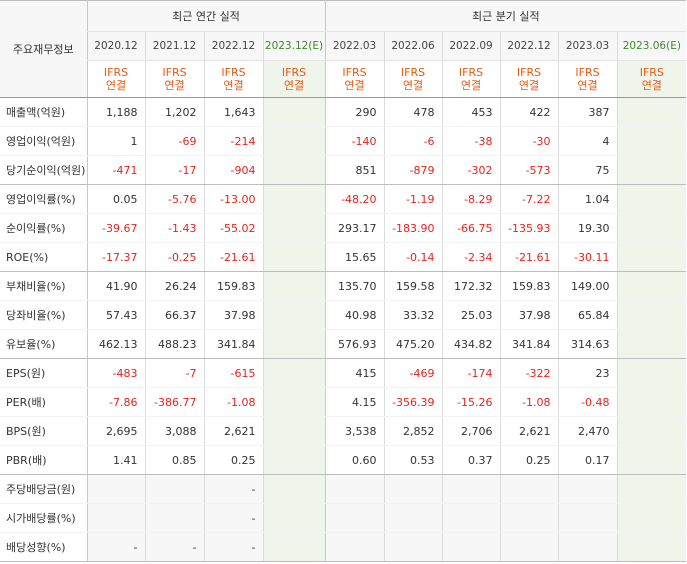 Image resolution: width=687 pixels, height=564 pixels. Describe the element at coordinates (233, 286) in the screenshot. I see `table-cell: 159.83` at that location.